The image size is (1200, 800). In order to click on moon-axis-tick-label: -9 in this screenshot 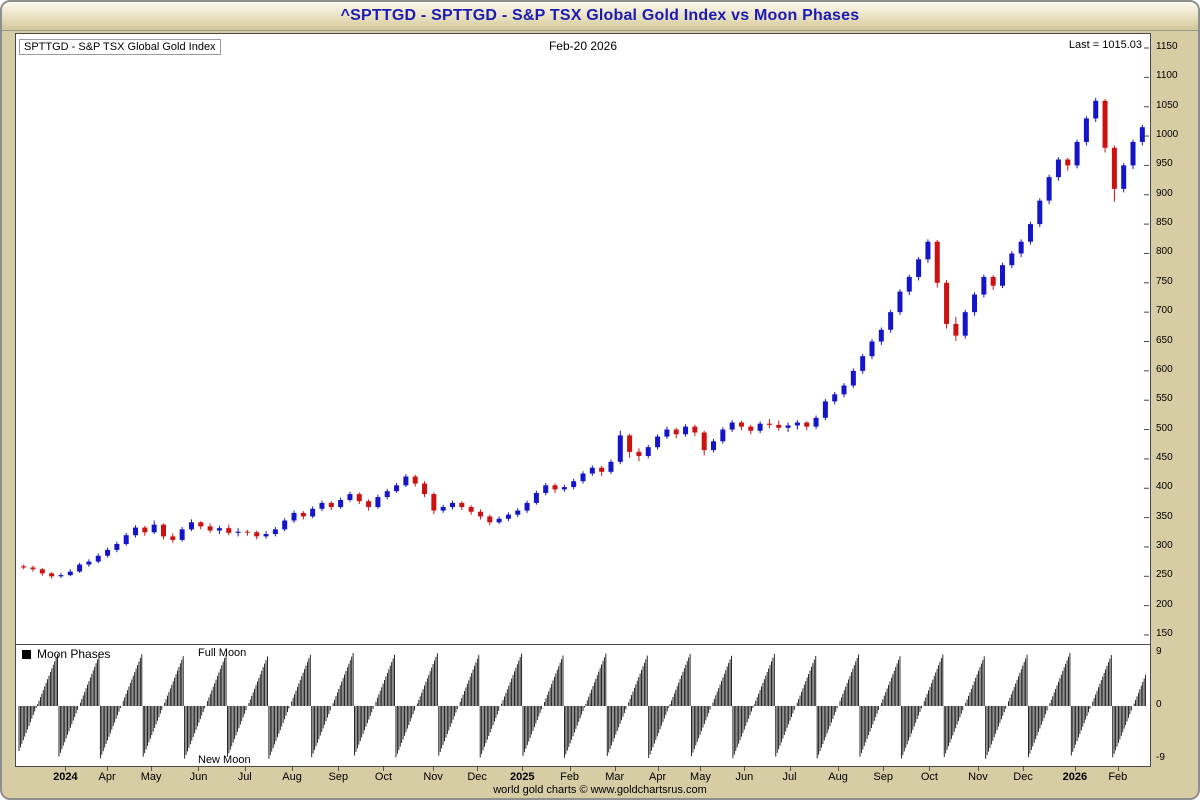, I will do `click(1160, 757)`.